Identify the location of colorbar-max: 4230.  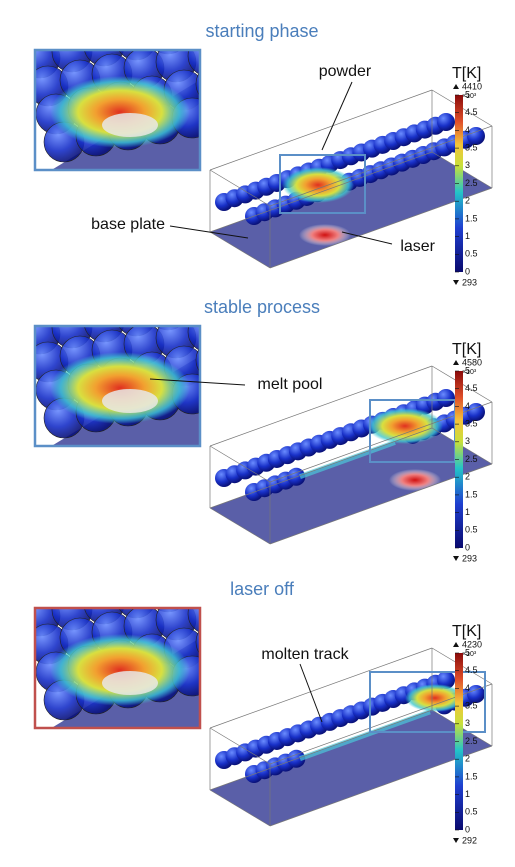
(472, 644).